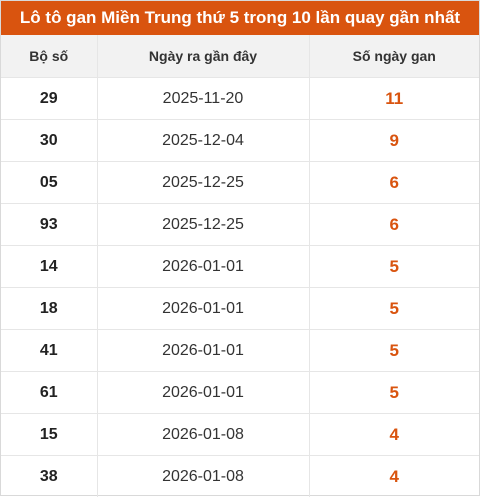 The image size is (480, 497). Describe the element at coordinates (49, 267) in the screenshot. I see `cell-number: 14` at that location.